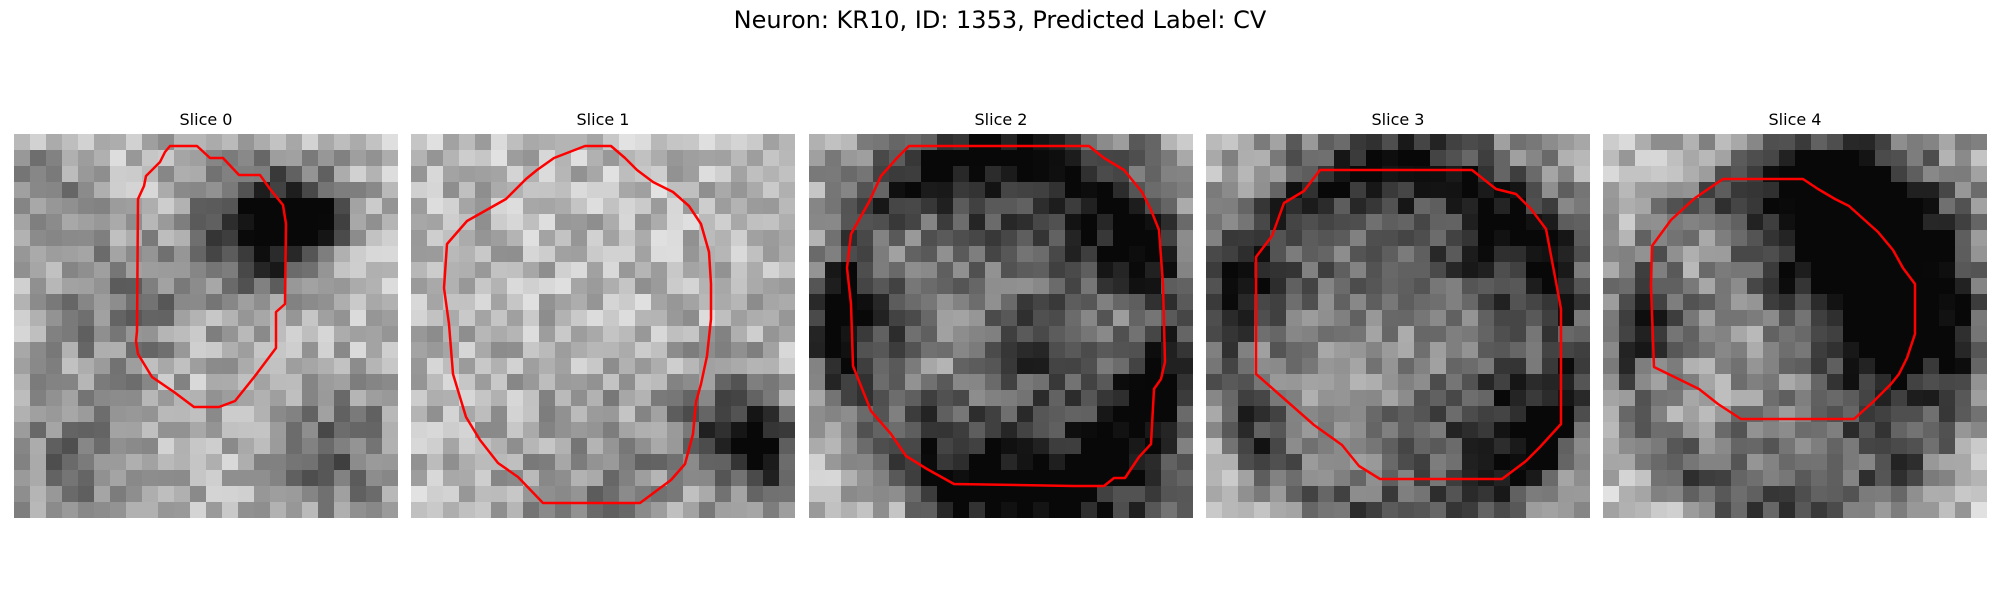 This screenshot has height=600, width=2000. I want to click on slice-title-2: Slice 2, so click(1001, 119).